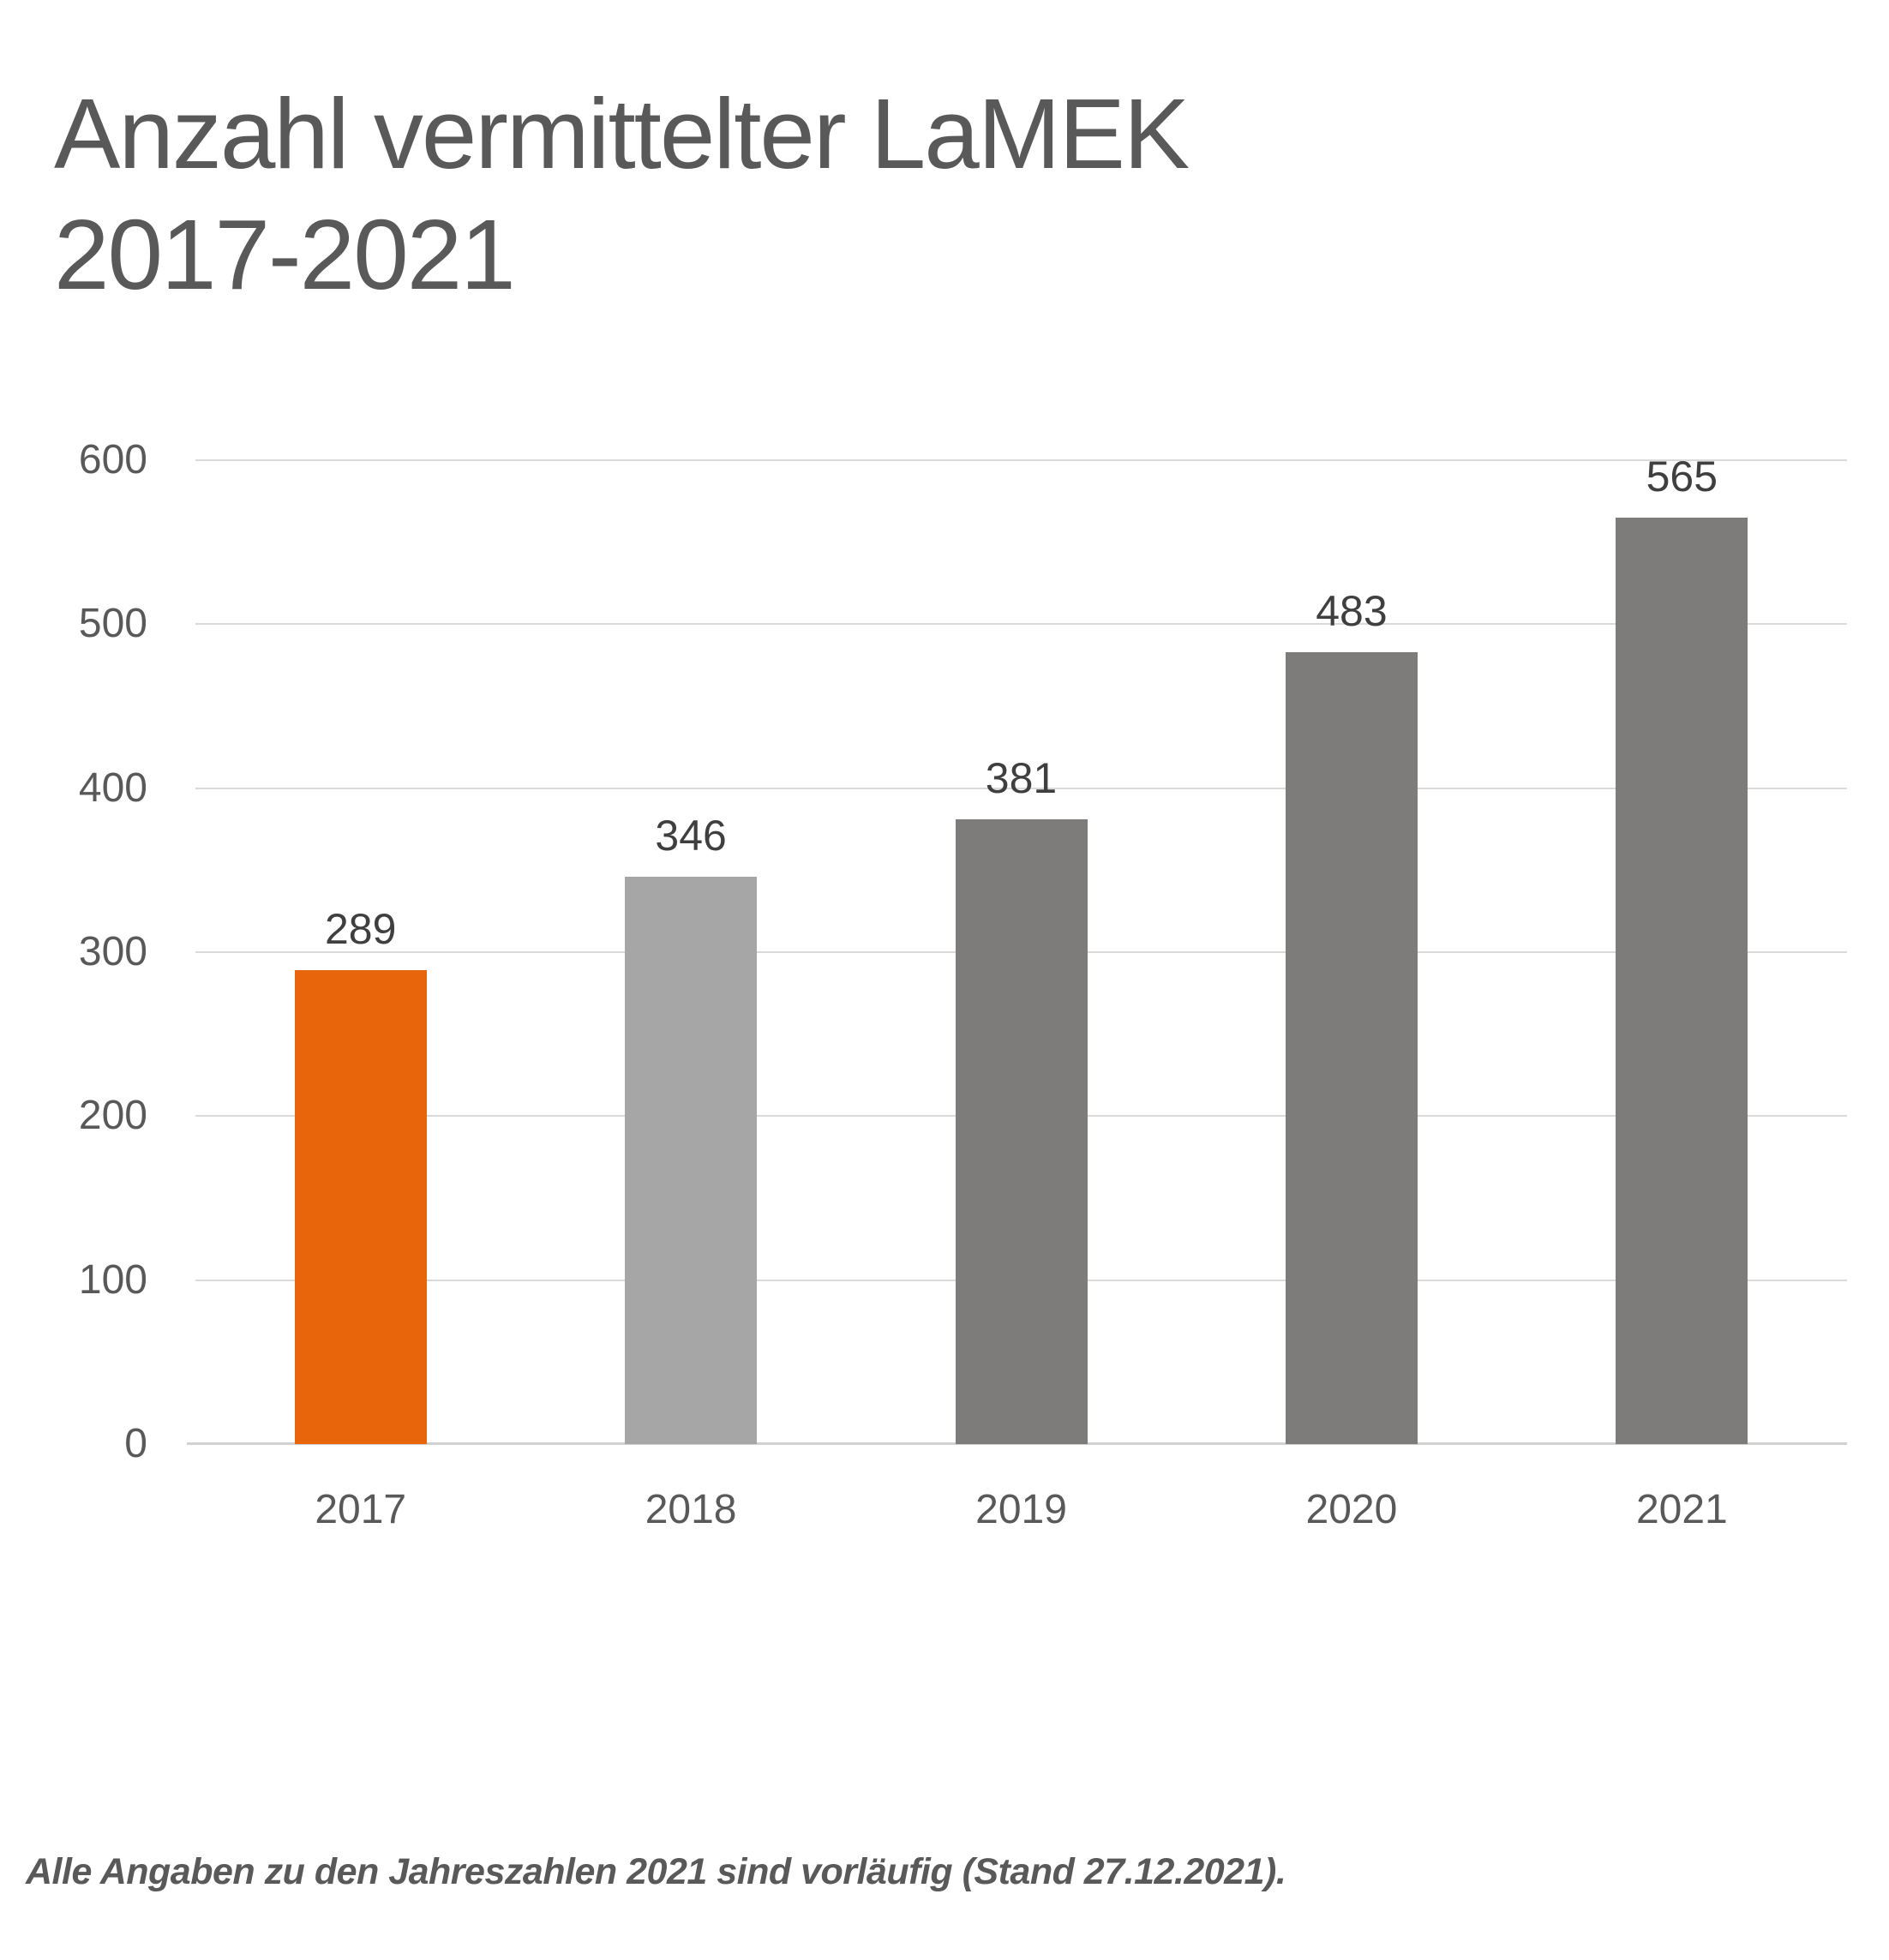  What do you see at coordinates (1682, 980) in the screenshot?
I see `bar-2021` at bounding box center [1682, 980].